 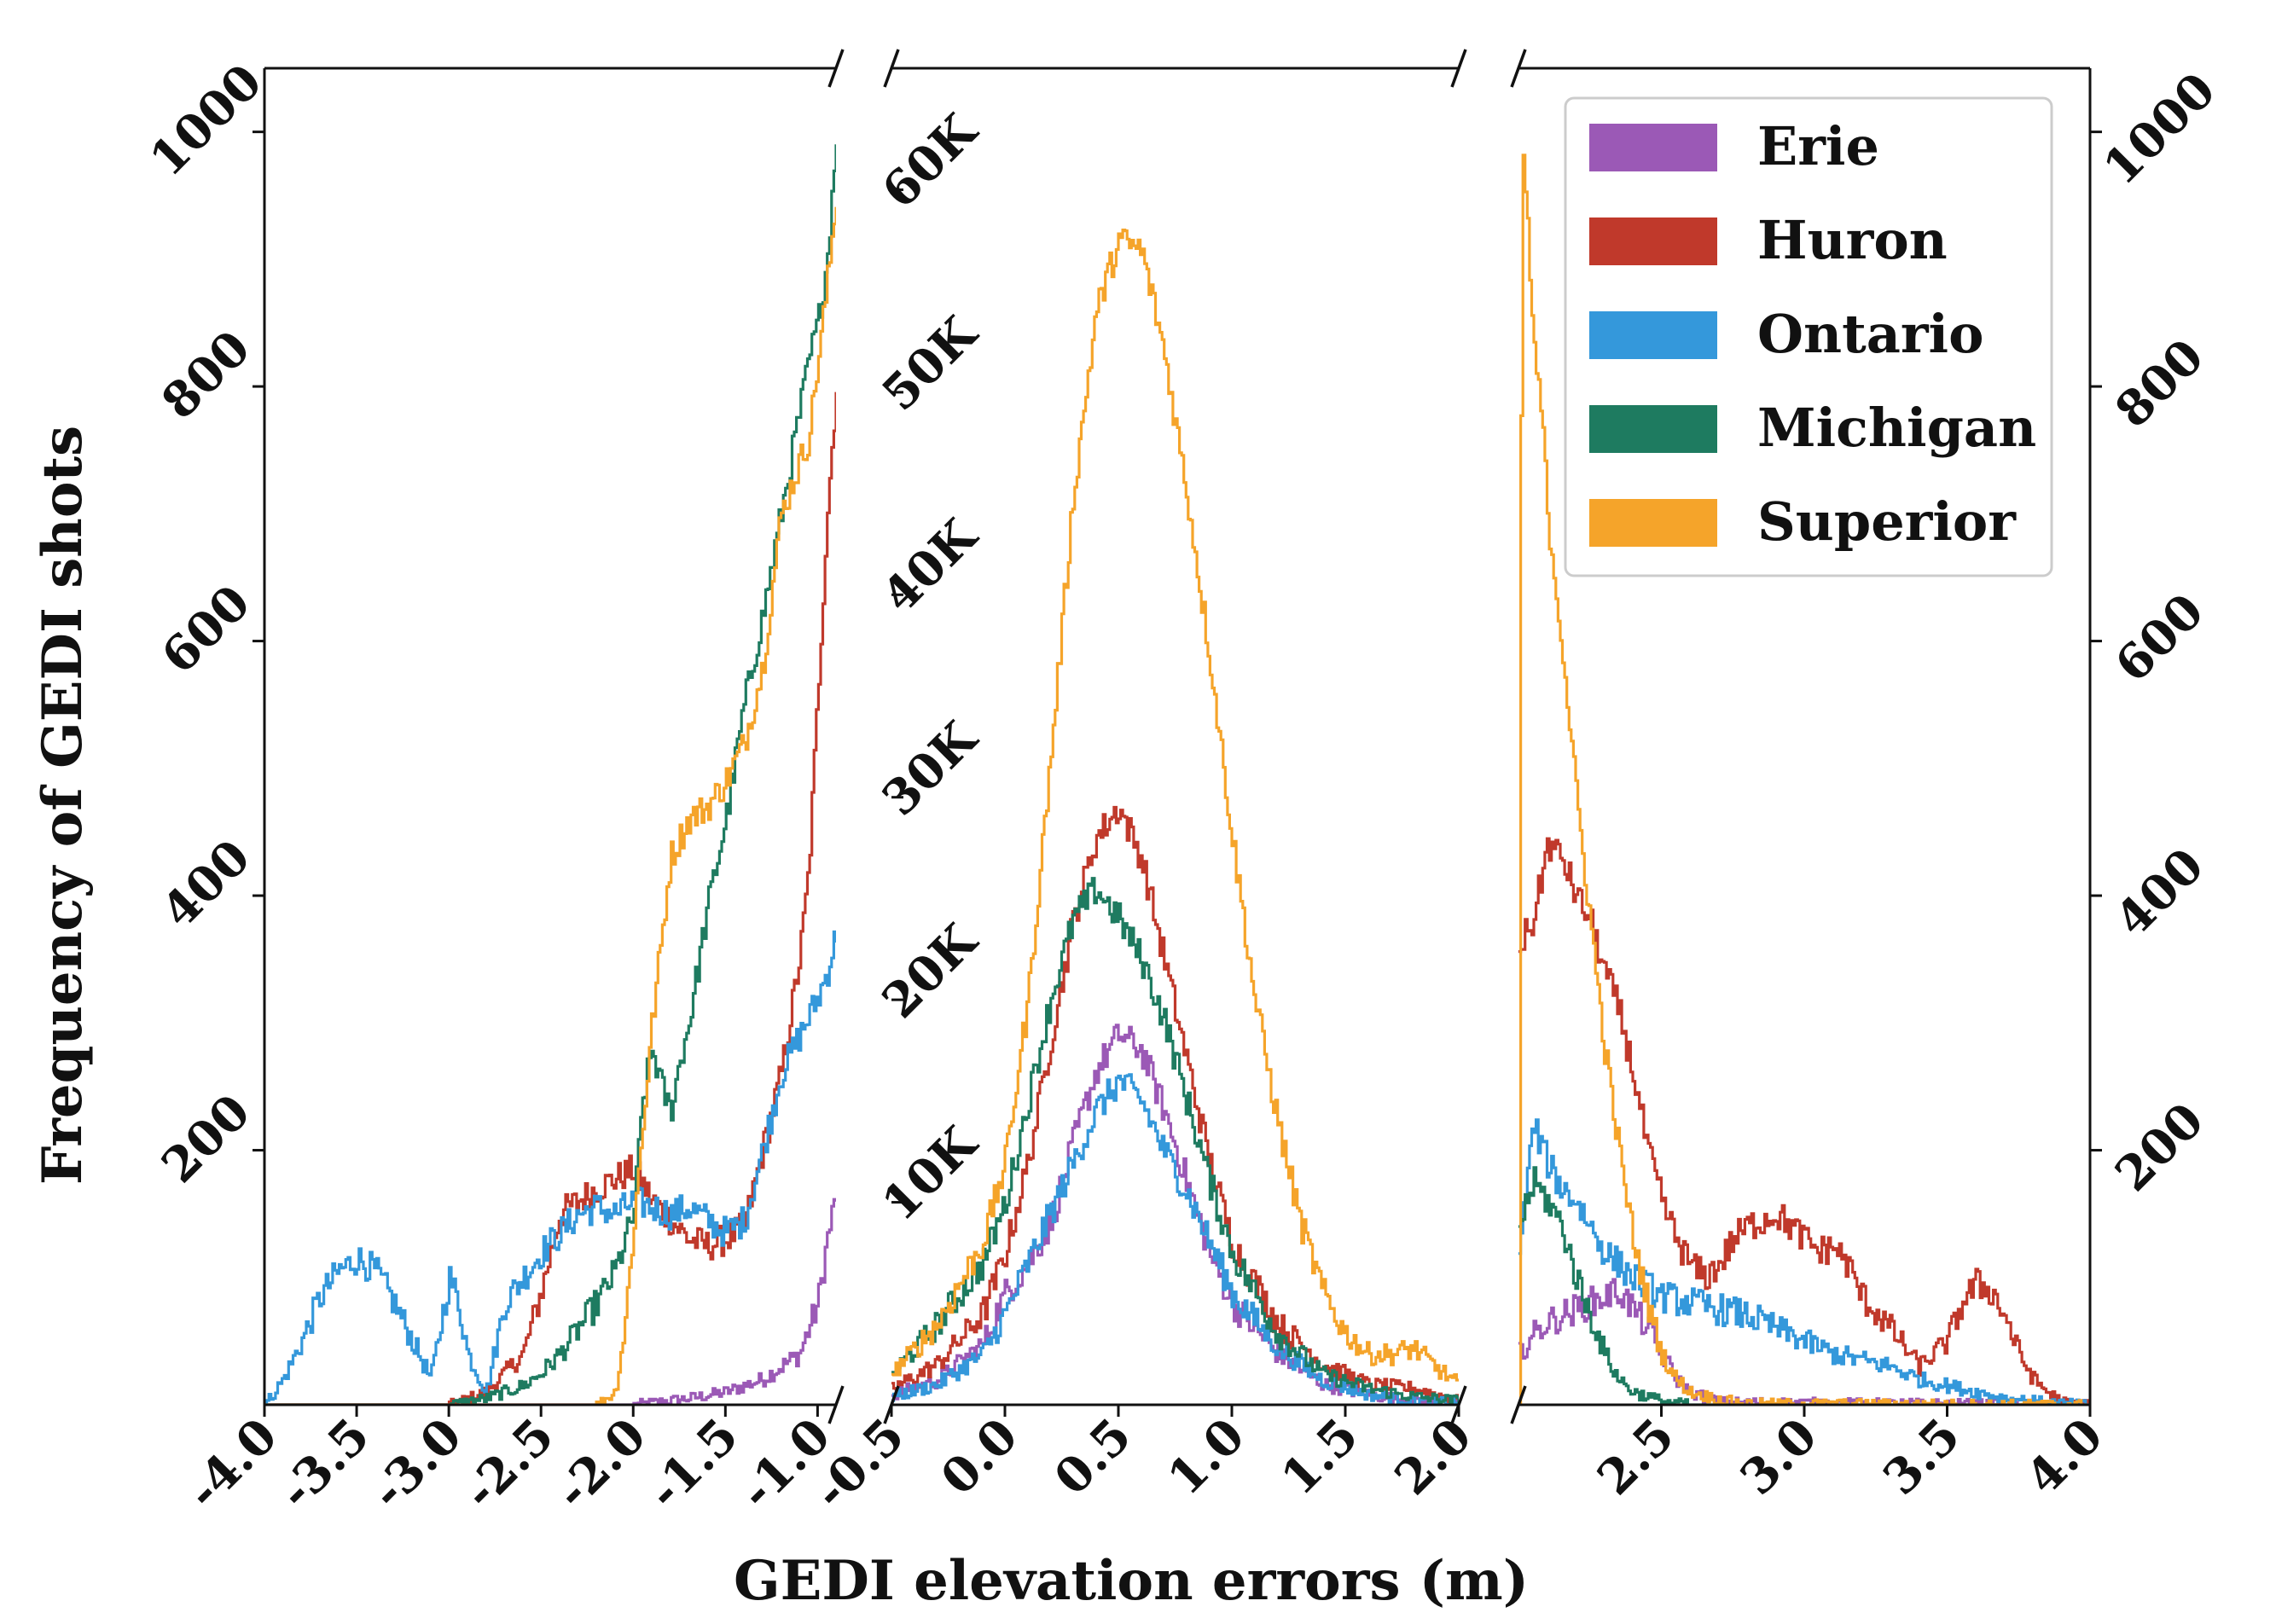 What do you see at coordinates (1132, 1581) in the screenshot?
I see `x-axis-label: GEDI elevation errors (m)` at bounding box center [1132, 1581].